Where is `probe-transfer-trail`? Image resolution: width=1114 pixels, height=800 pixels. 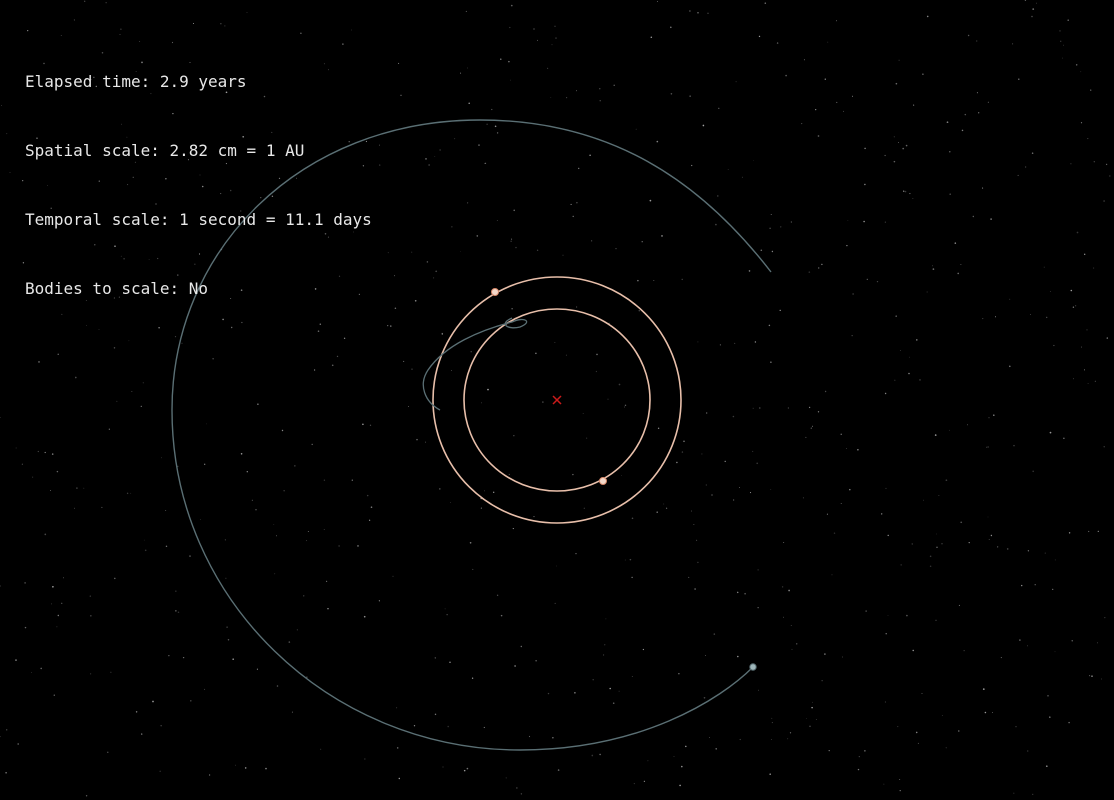 probe-transfer-trail is located at coordinates (475, 364).